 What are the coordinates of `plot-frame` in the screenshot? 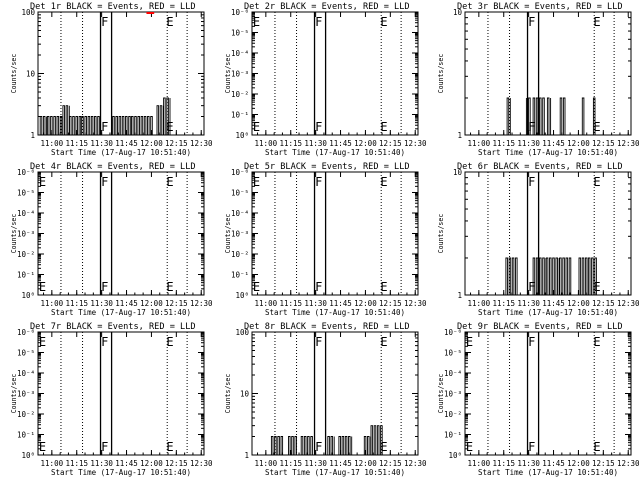 It's located at (548, 73).